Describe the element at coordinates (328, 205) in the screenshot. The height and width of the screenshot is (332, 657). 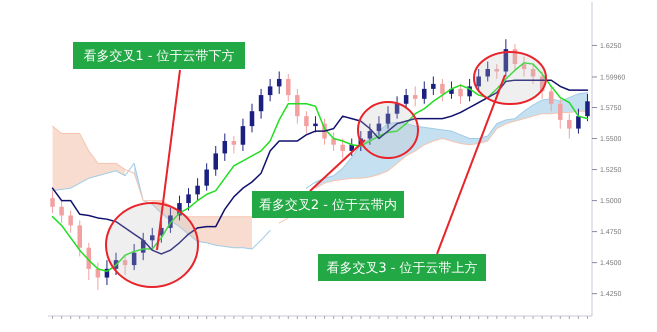
I see `annotation: 看多交叉2 - 位于云带内` at that location.